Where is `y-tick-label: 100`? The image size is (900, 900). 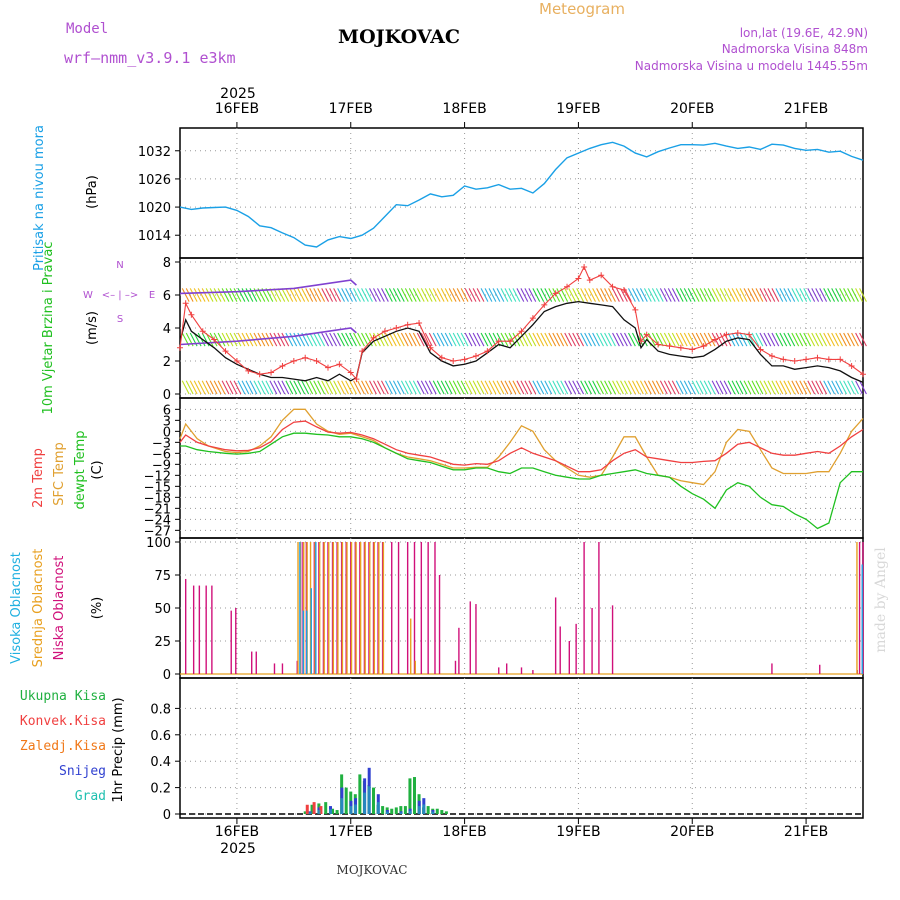 y-tick-label: 100 is located at coordinates (158, 543).